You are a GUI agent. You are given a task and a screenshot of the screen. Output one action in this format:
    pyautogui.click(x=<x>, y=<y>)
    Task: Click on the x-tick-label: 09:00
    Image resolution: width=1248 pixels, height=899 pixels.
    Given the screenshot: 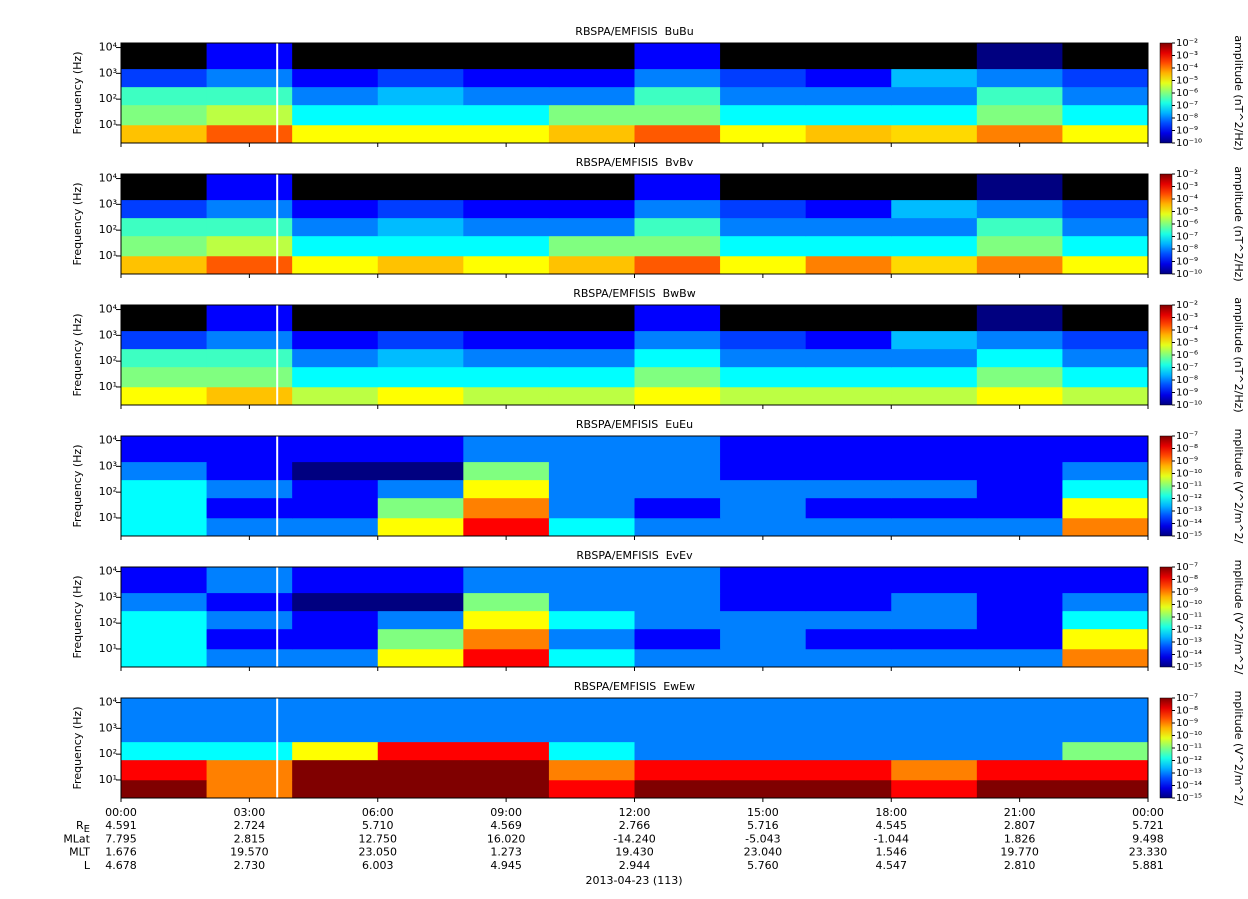 What is the action you would take?
    pyautogui.click(x=506, y=812)
    